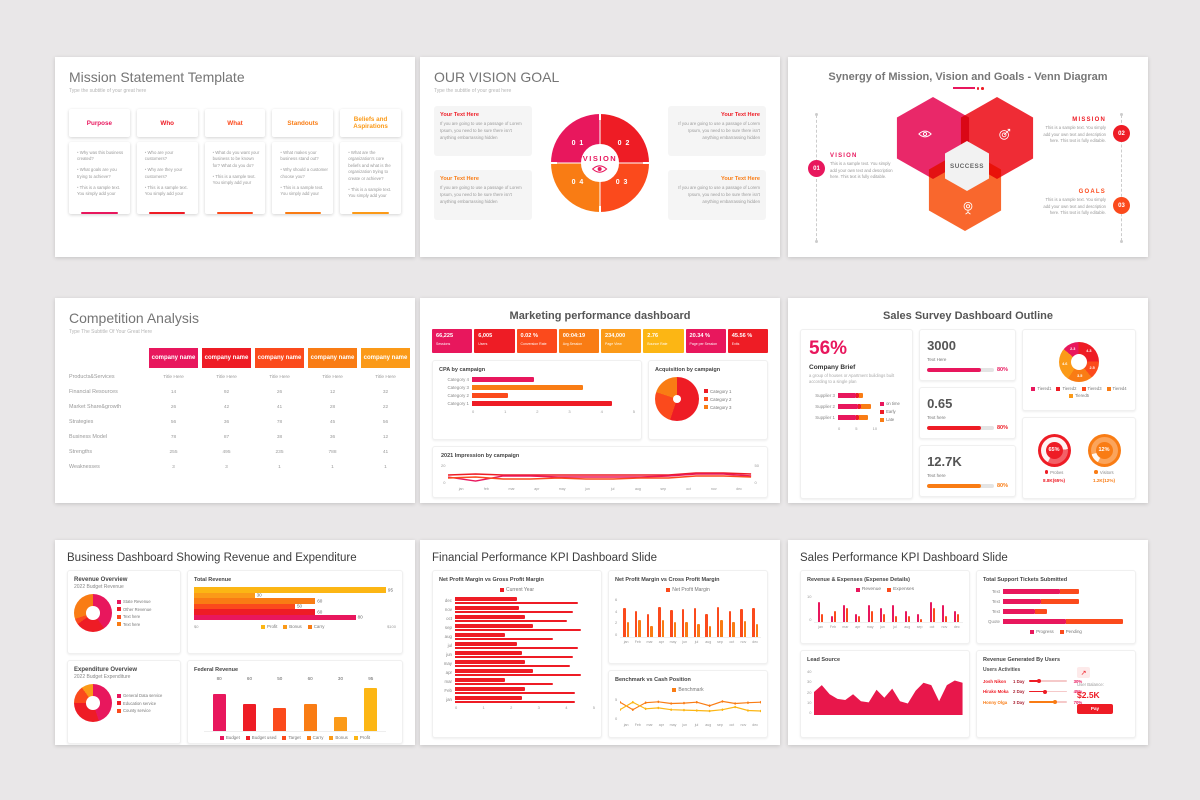 This screenshot has height=800, width=1200. Describe the element at coordinates (279, 452) in the screenshot. I see `table-cell: 235` at that location.